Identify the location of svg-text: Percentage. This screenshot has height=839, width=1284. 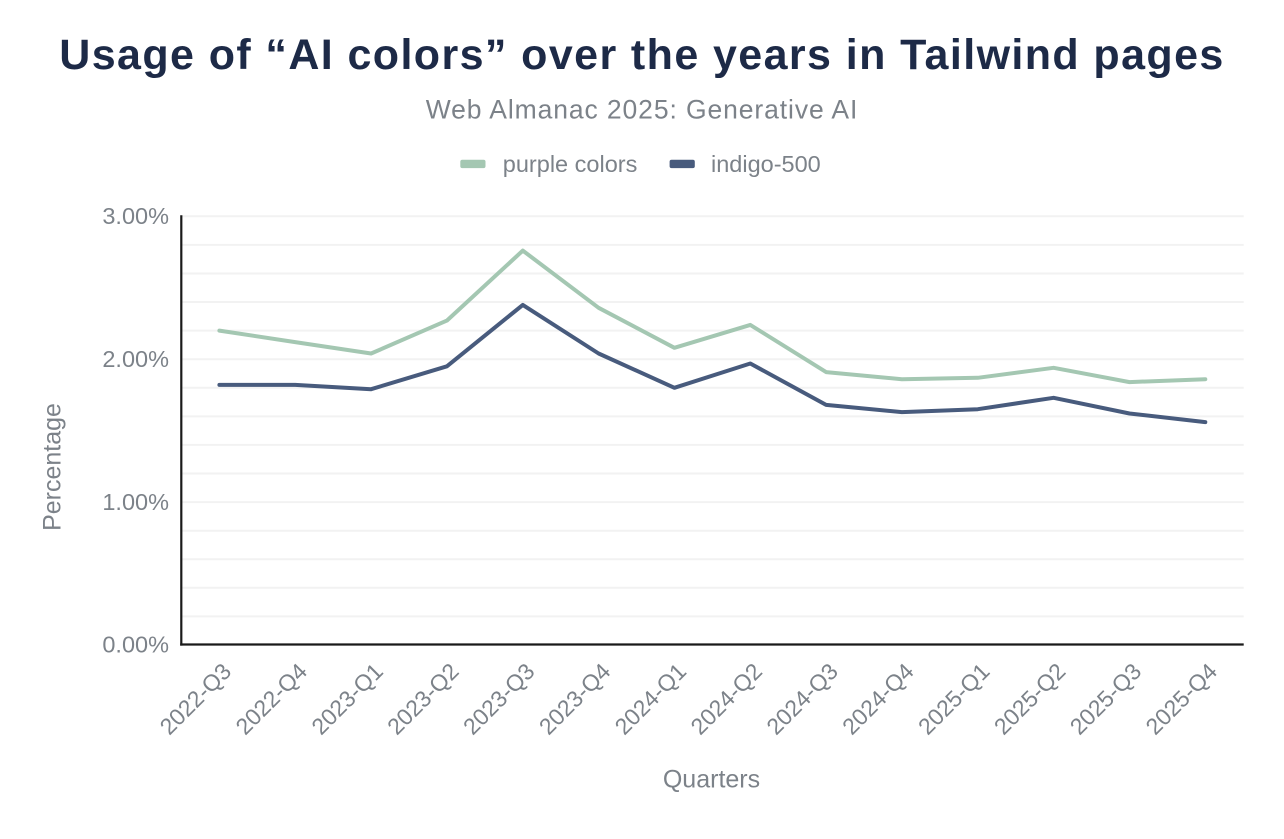
(53, 467).